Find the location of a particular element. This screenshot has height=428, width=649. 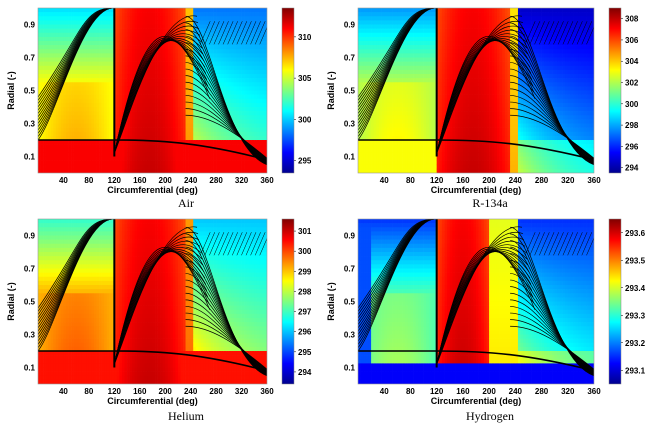

hatch-line is located at coordinates (251, 33).